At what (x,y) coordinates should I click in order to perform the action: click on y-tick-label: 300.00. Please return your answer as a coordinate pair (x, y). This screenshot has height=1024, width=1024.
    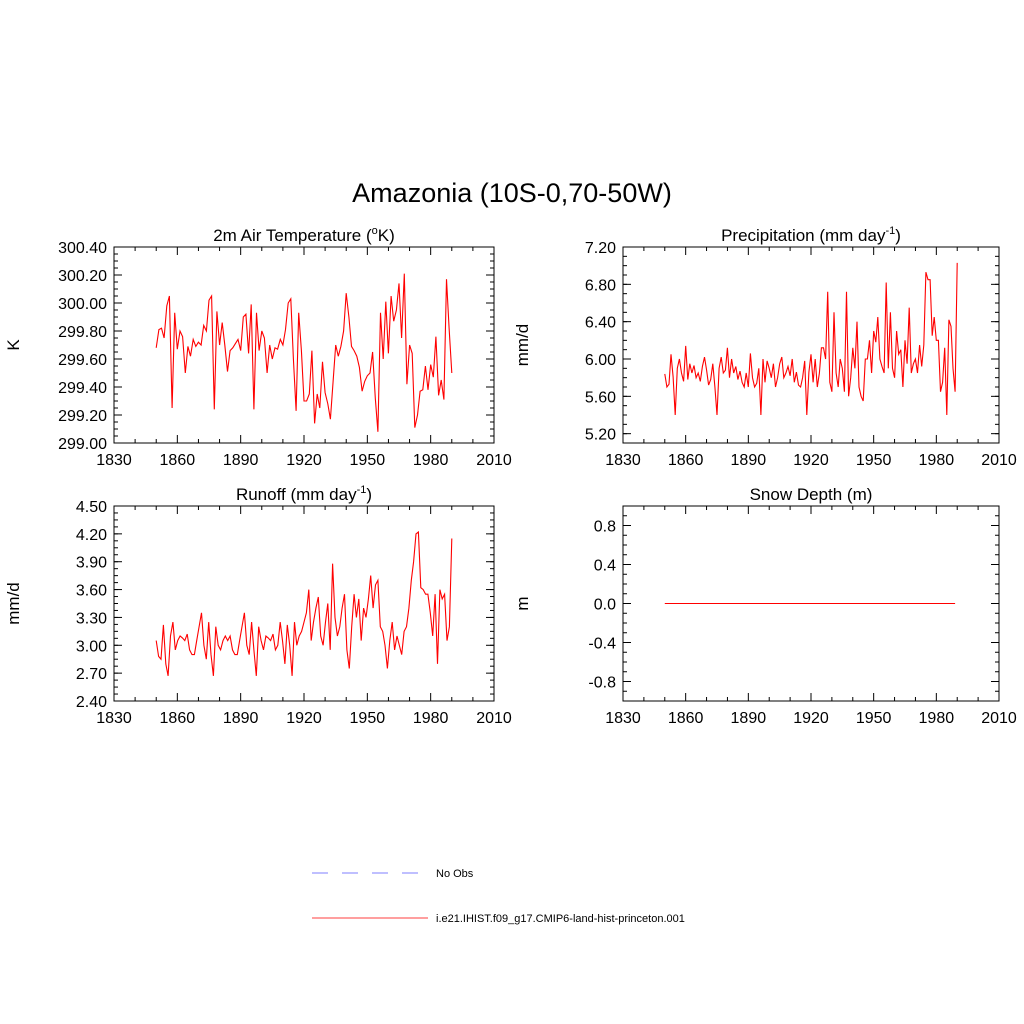
    Looking at the image, I should click on (82, 304).